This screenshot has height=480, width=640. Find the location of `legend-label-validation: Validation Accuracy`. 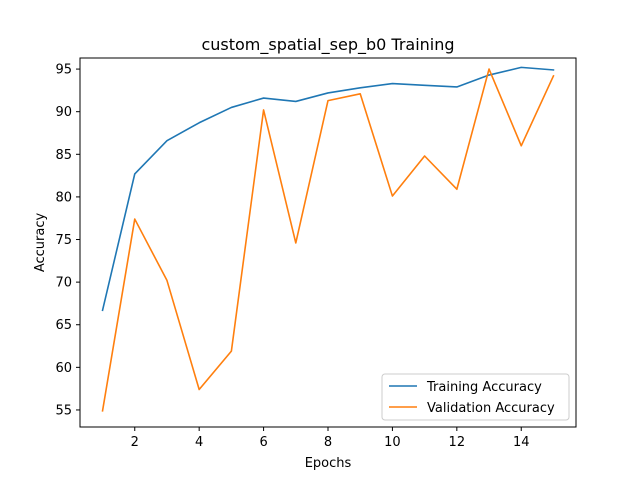

legend-label-validation: Validation Accuracy is located at coordinates (491, 408).